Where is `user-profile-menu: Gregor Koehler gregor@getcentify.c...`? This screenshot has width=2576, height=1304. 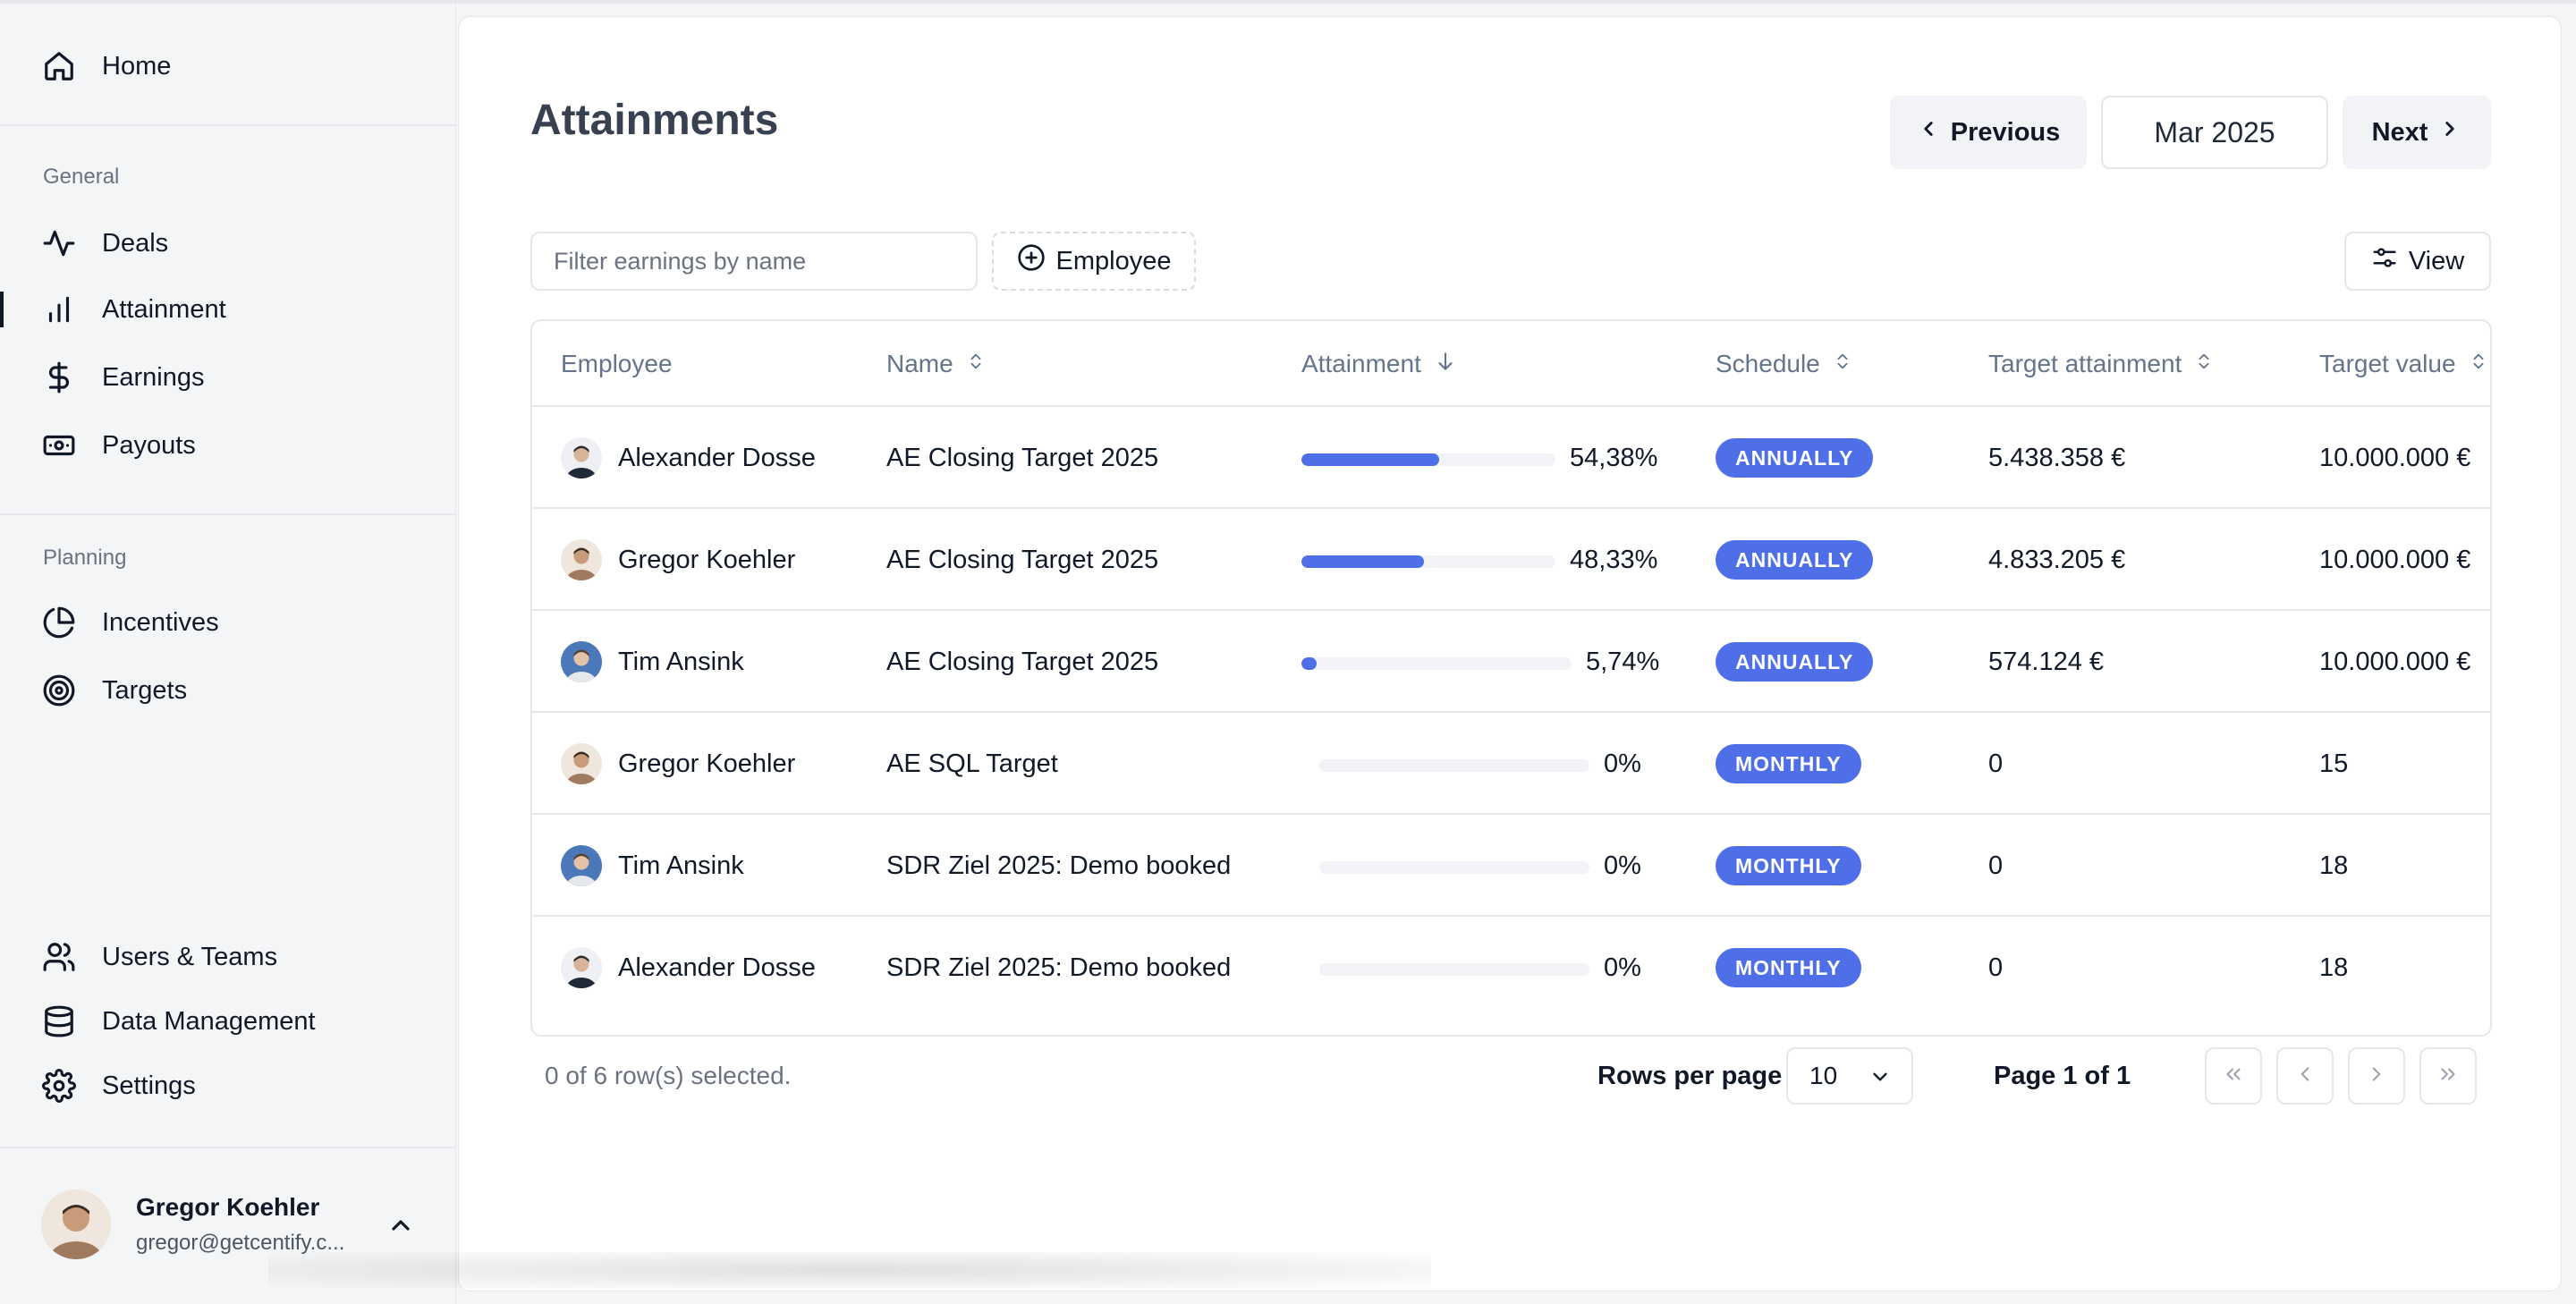
user-profile-menu: Gregor Koehler gregor@getcentify.c... is located at coordinates (225, 1224).